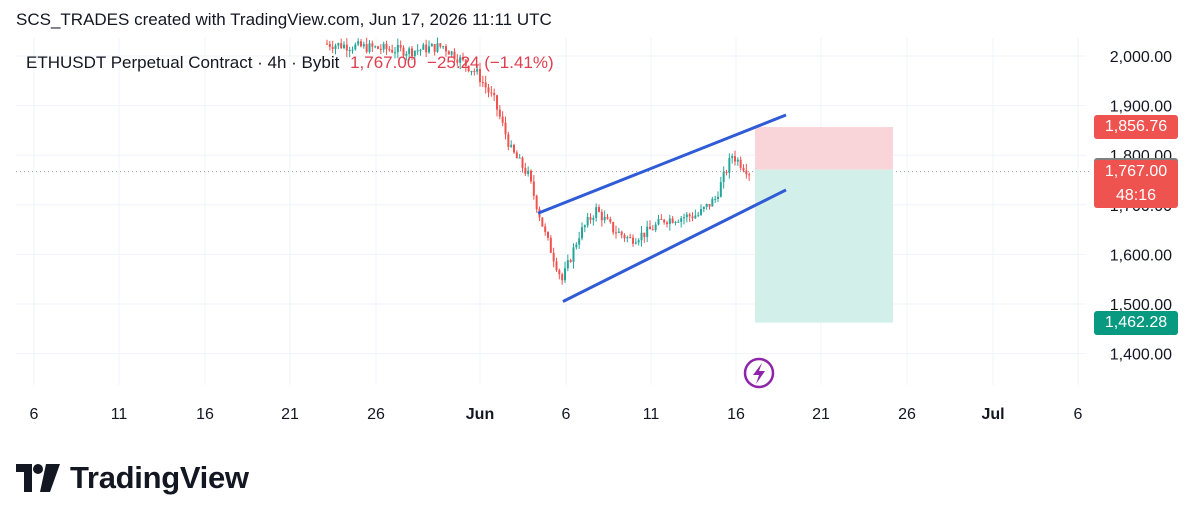 The image size is (1200, 521). I want to click on price-tick-label: 1,400.00, so click(1141, 355).